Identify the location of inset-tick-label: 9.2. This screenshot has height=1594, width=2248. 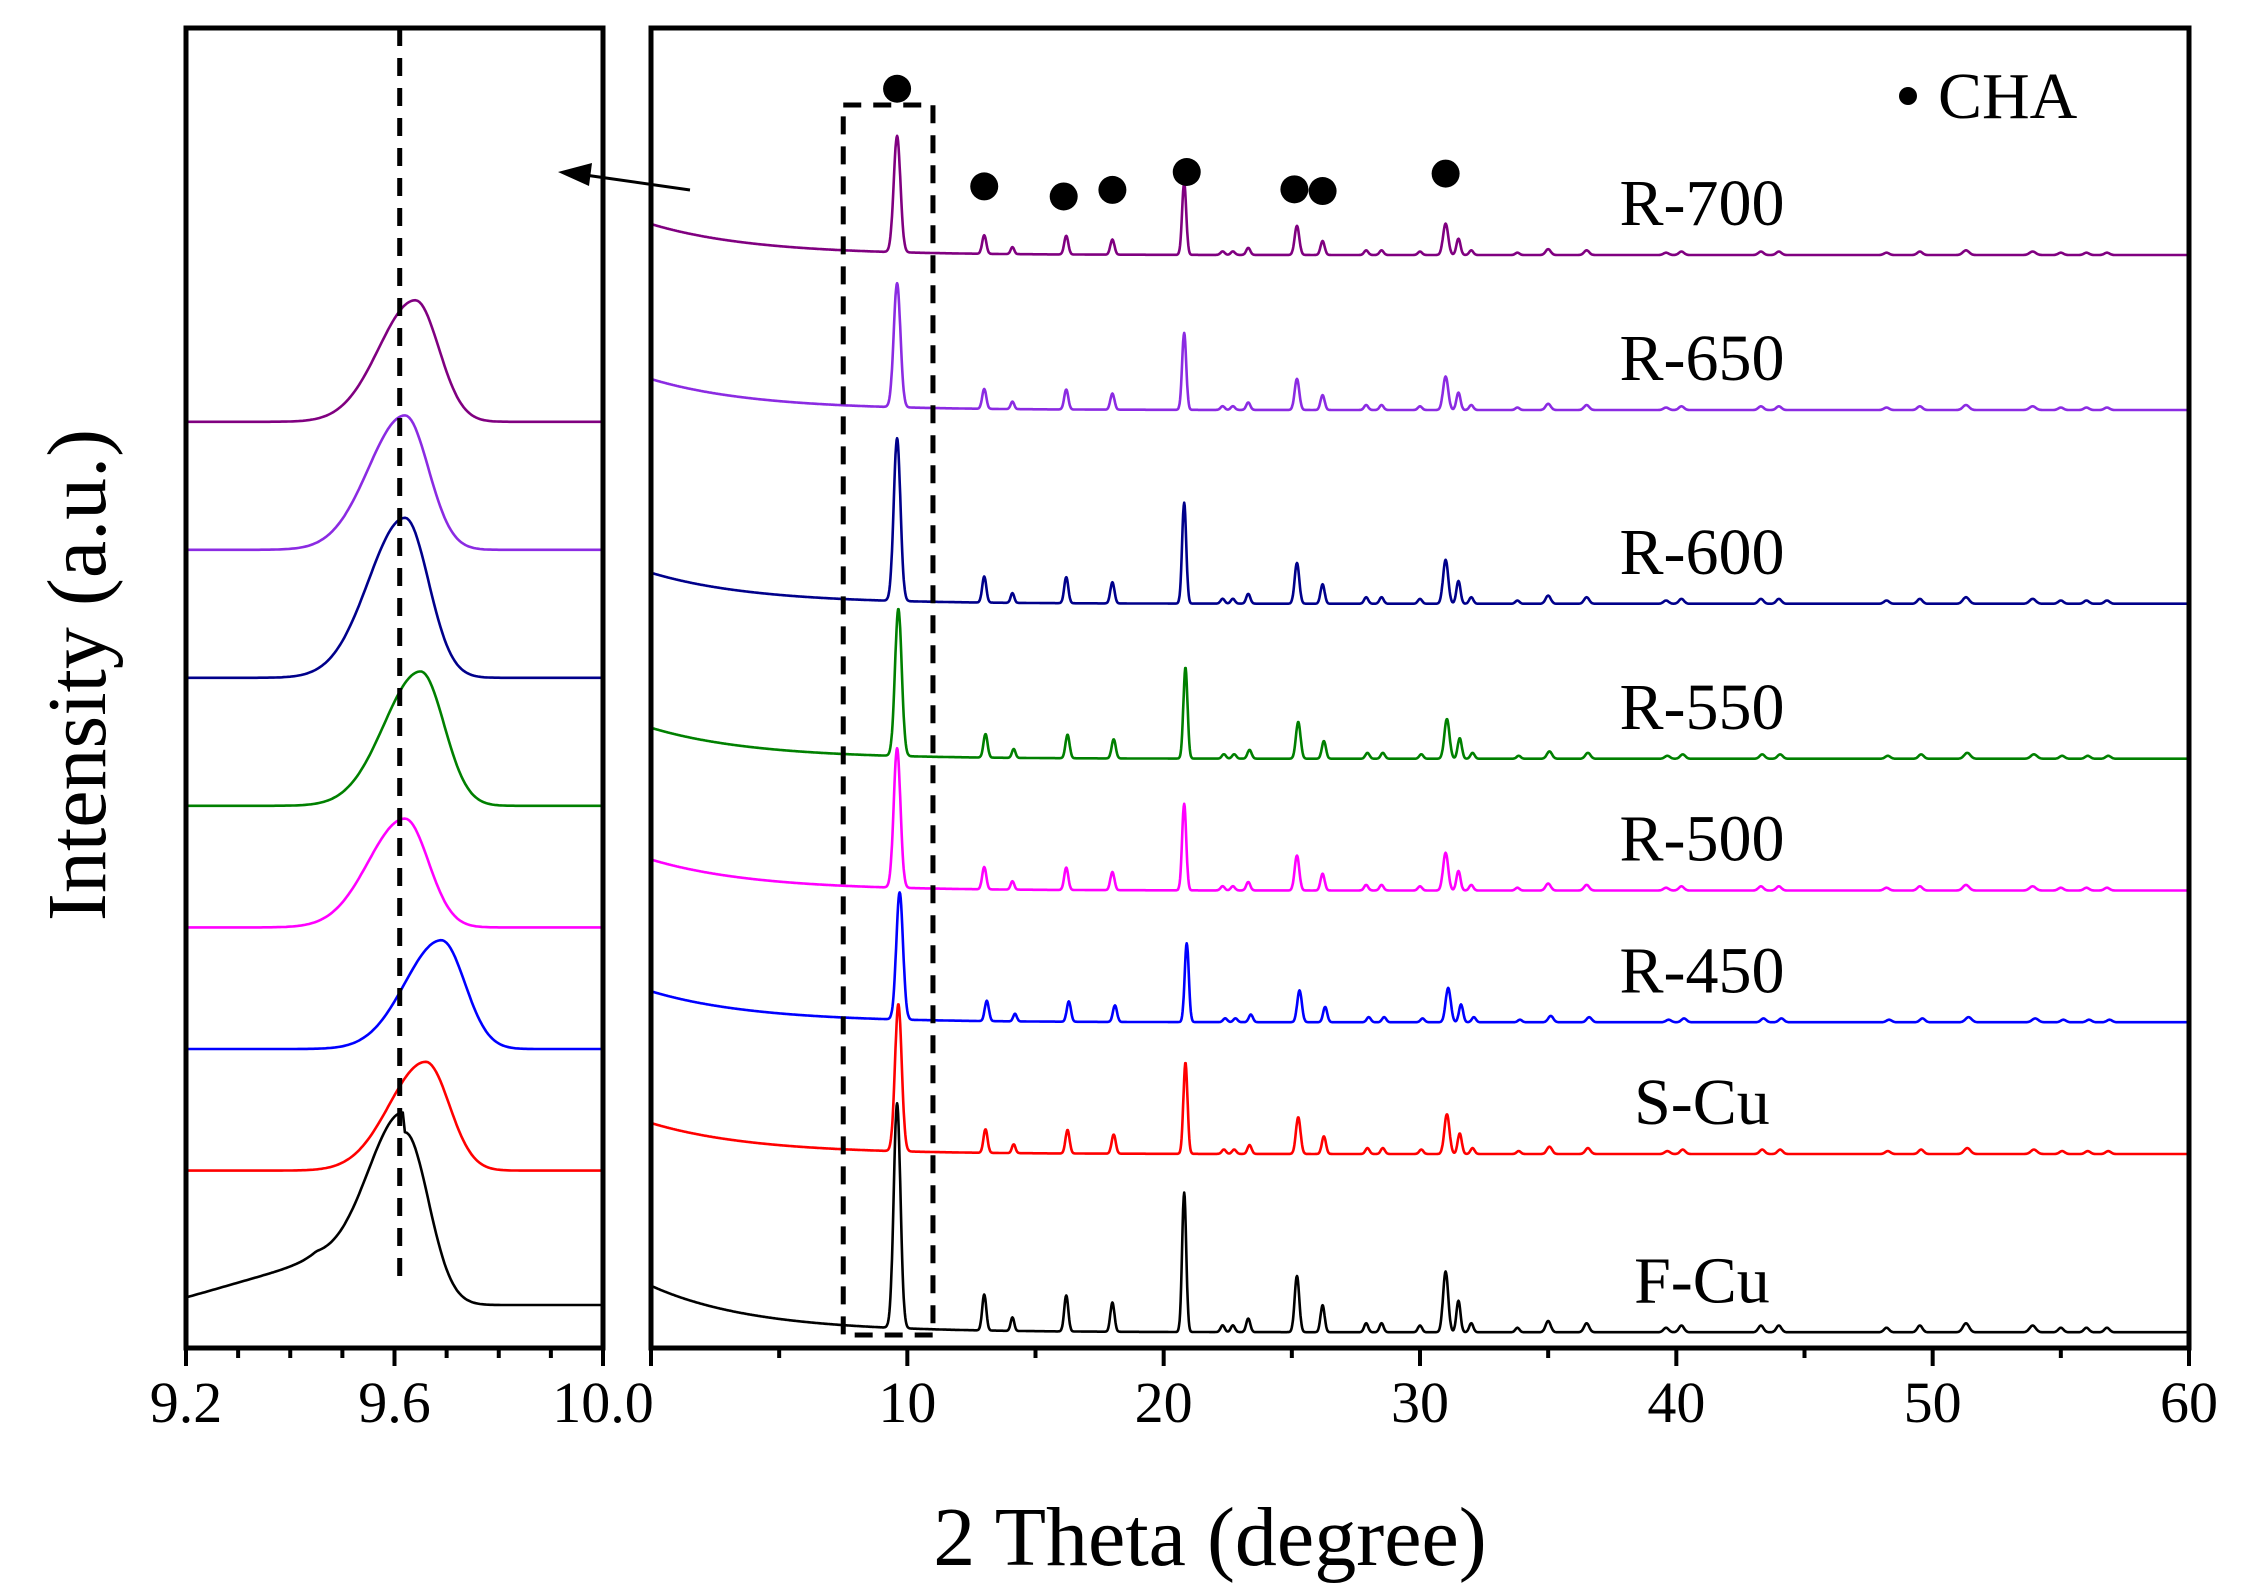
(186, 1402).